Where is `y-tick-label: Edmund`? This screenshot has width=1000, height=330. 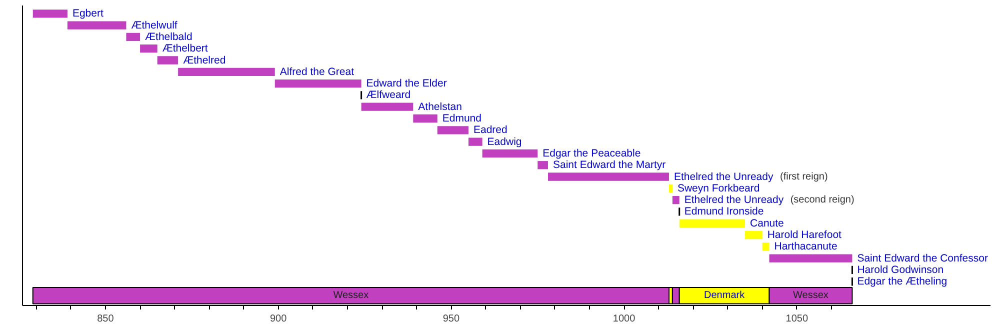 y-tick-label: Edmund is located at coordinates (462, 118).